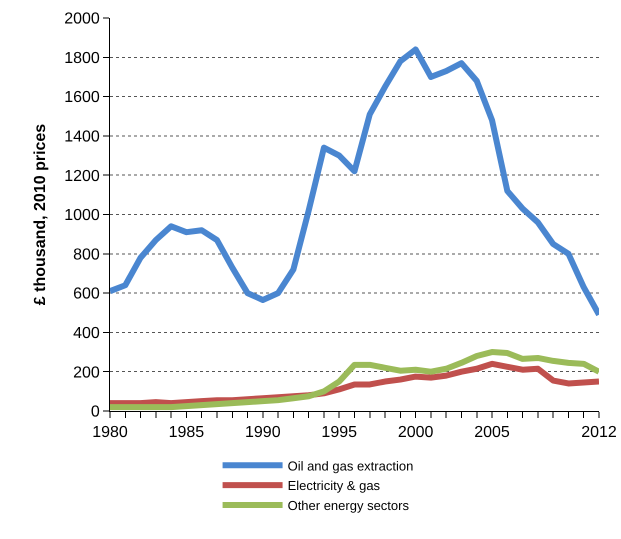  Describe the element at coordinates (82, 58) in the screenshot. I see `y-tick-label: 1800` at that location.